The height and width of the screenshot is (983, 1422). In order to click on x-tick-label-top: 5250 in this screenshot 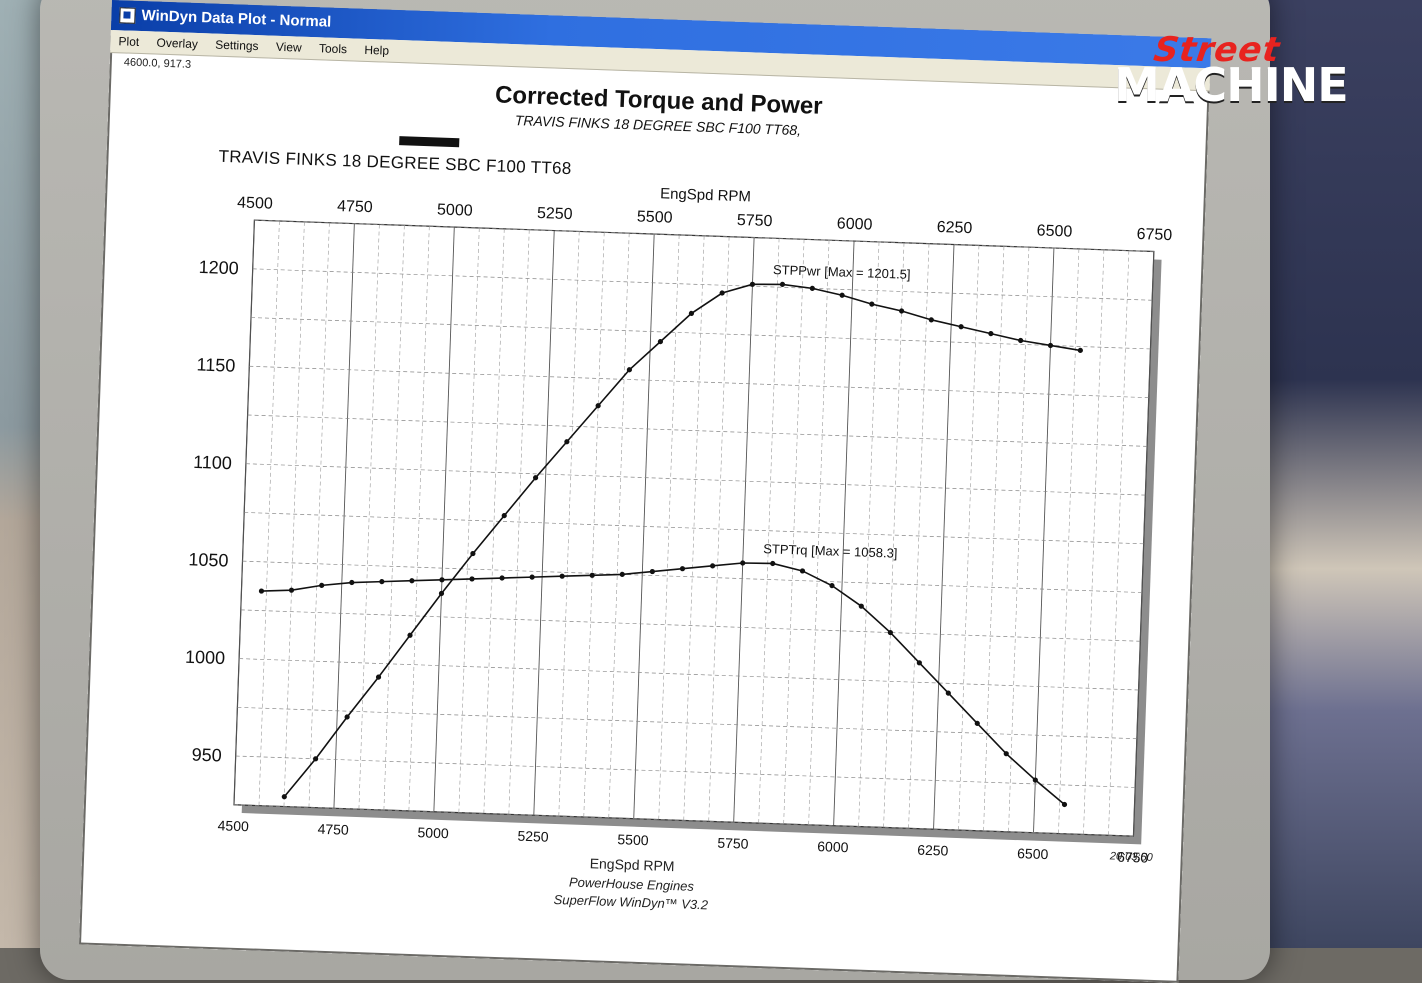, I will do `click(555, 214)`.